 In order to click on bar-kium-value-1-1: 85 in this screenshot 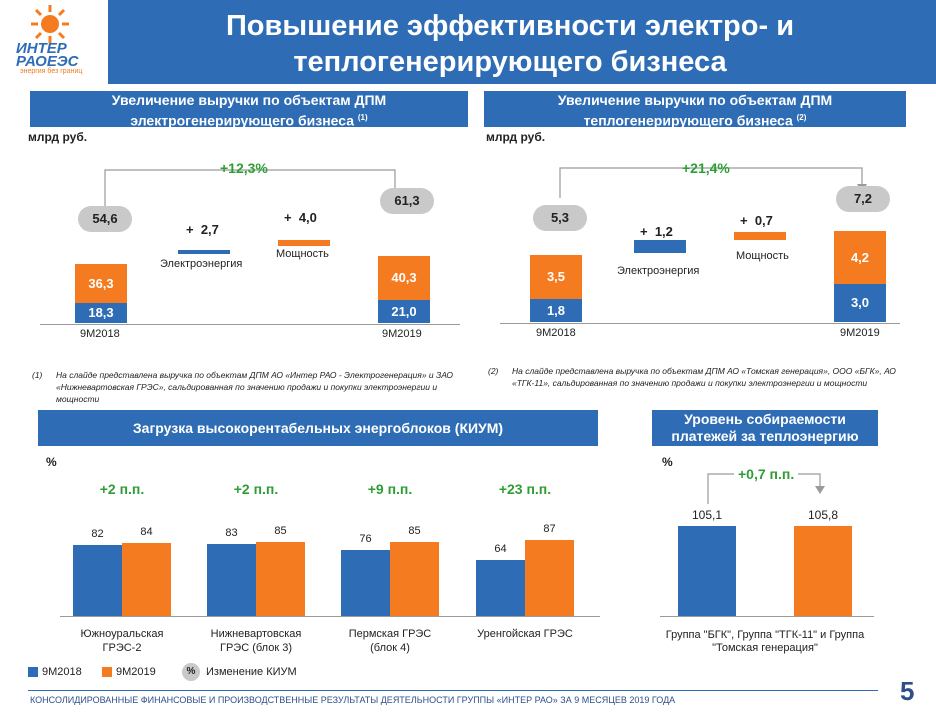, I will do `click(280, 531)`.